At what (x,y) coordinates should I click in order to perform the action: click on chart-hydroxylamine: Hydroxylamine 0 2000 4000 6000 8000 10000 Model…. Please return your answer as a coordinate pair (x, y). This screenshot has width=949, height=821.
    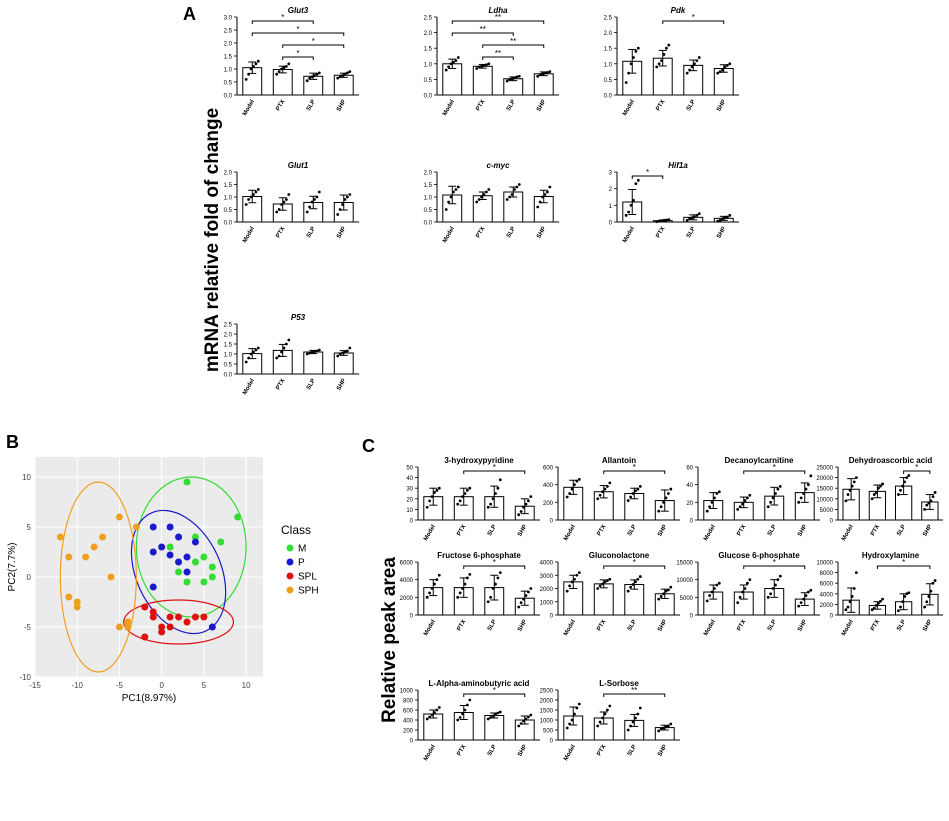
    Looking at the image, I should click on (879, 594).